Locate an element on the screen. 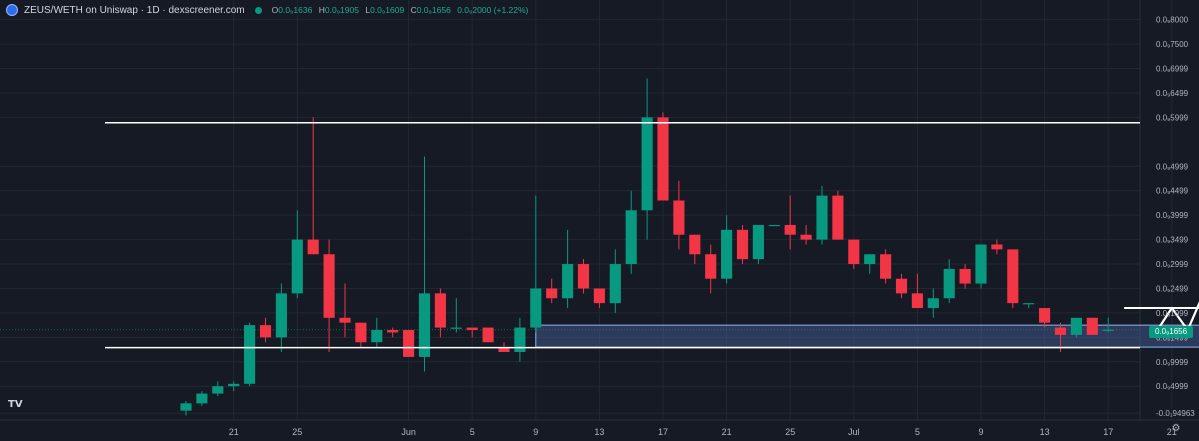 The height and width of the screenshot is (441, 1199). close-label: C is located at coordinates (413, 10).